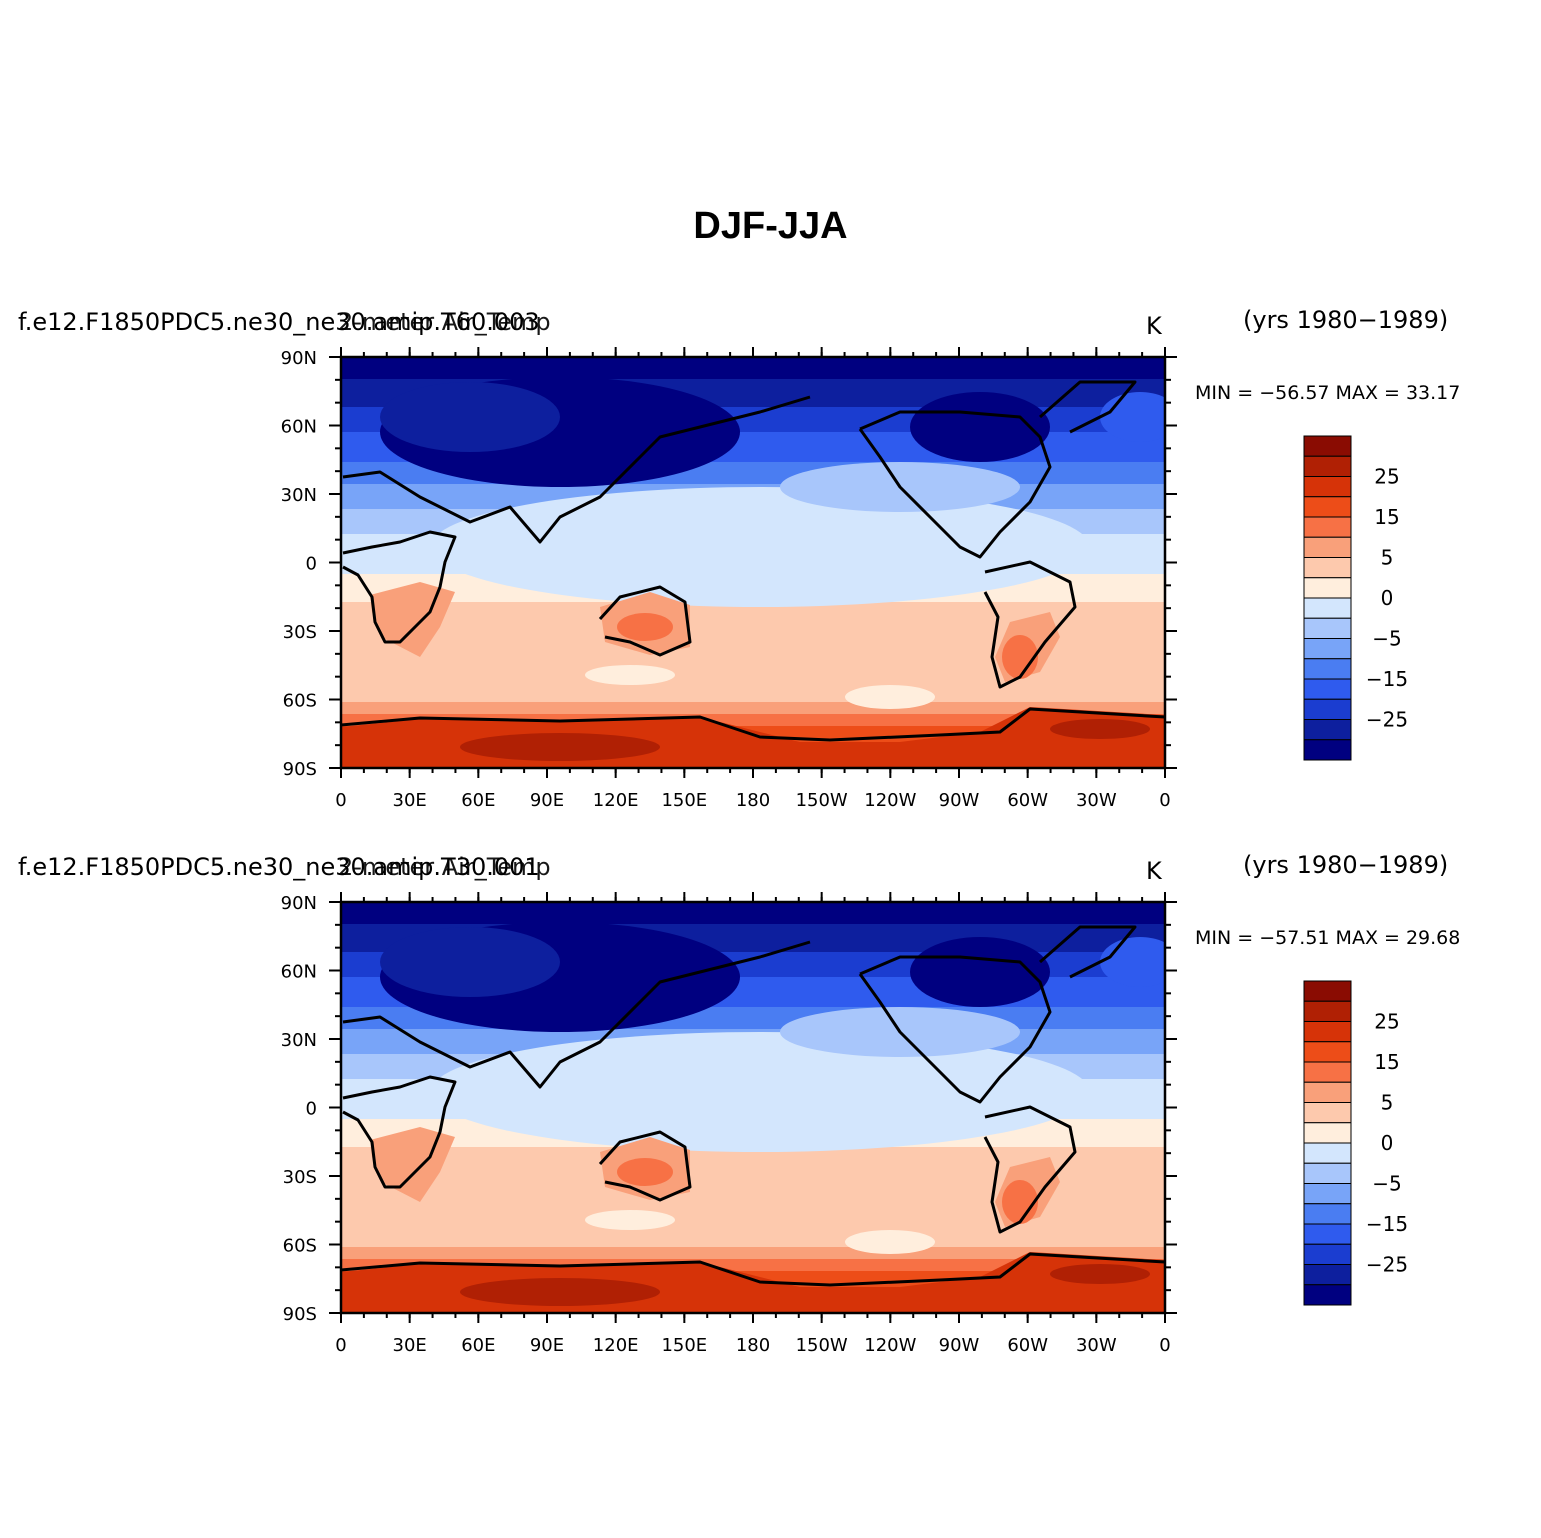  I want to click on australia-hot, so click(645, 1172).